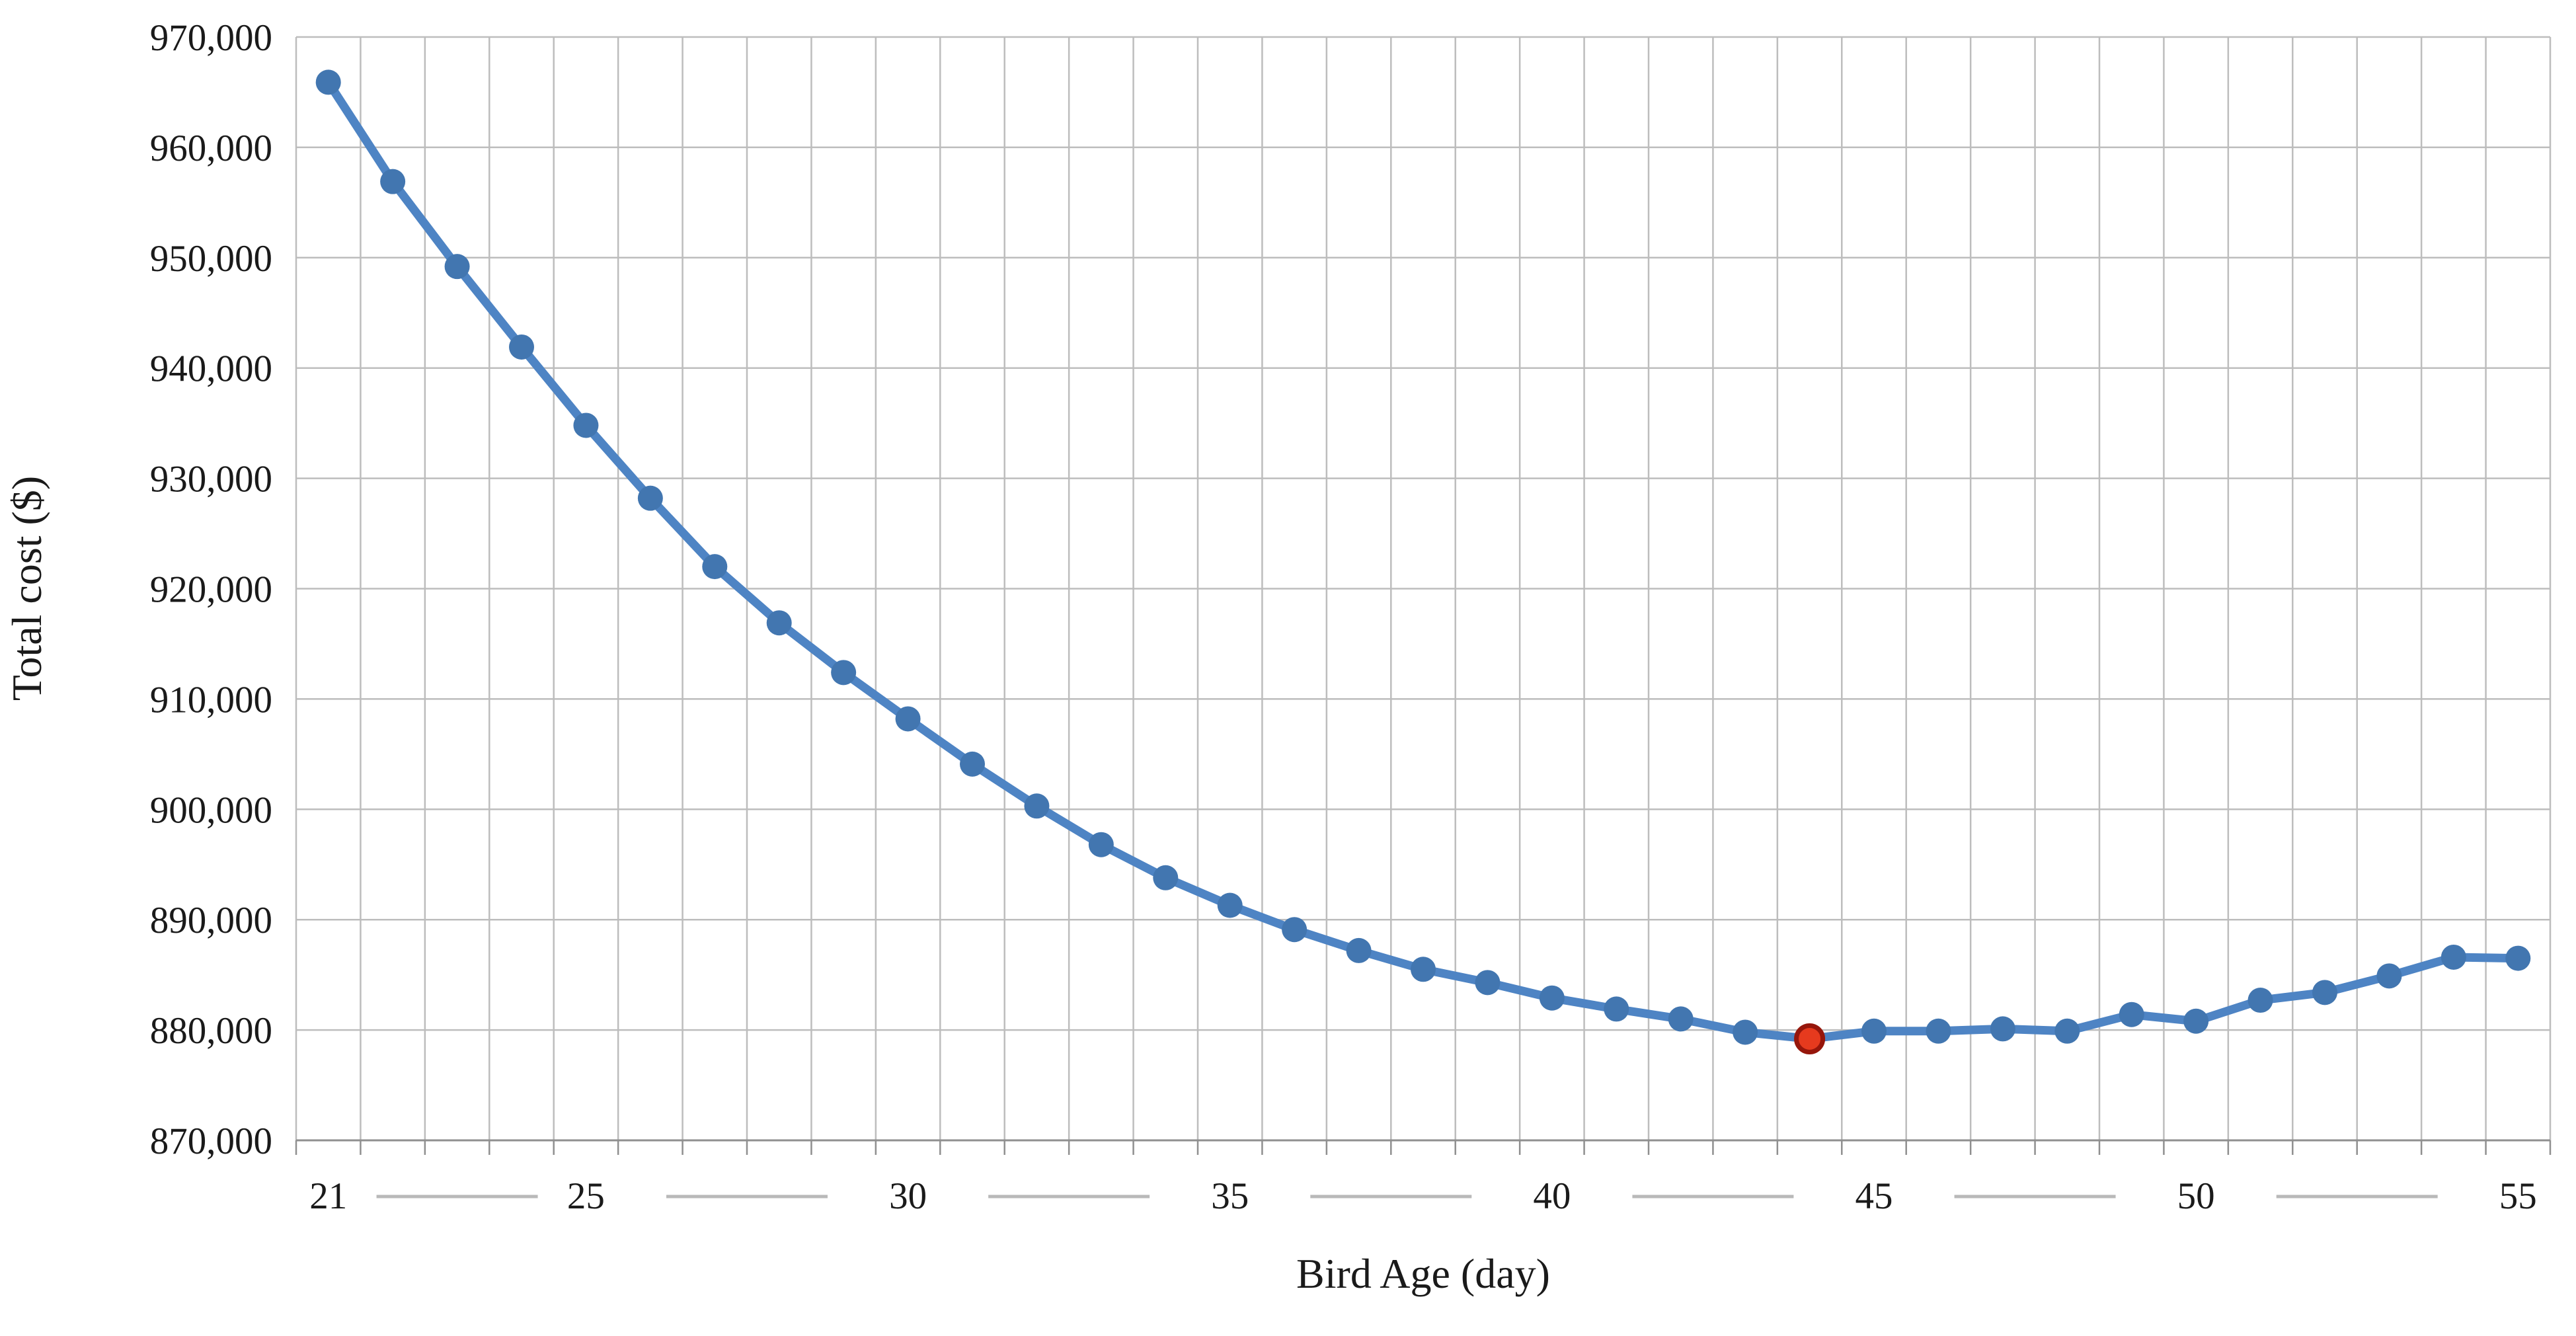  What do you see at coordinates (2518, 1196) in the screenshot?
I see `x-tick-label: 55` at bounding box center [2518, 1196].